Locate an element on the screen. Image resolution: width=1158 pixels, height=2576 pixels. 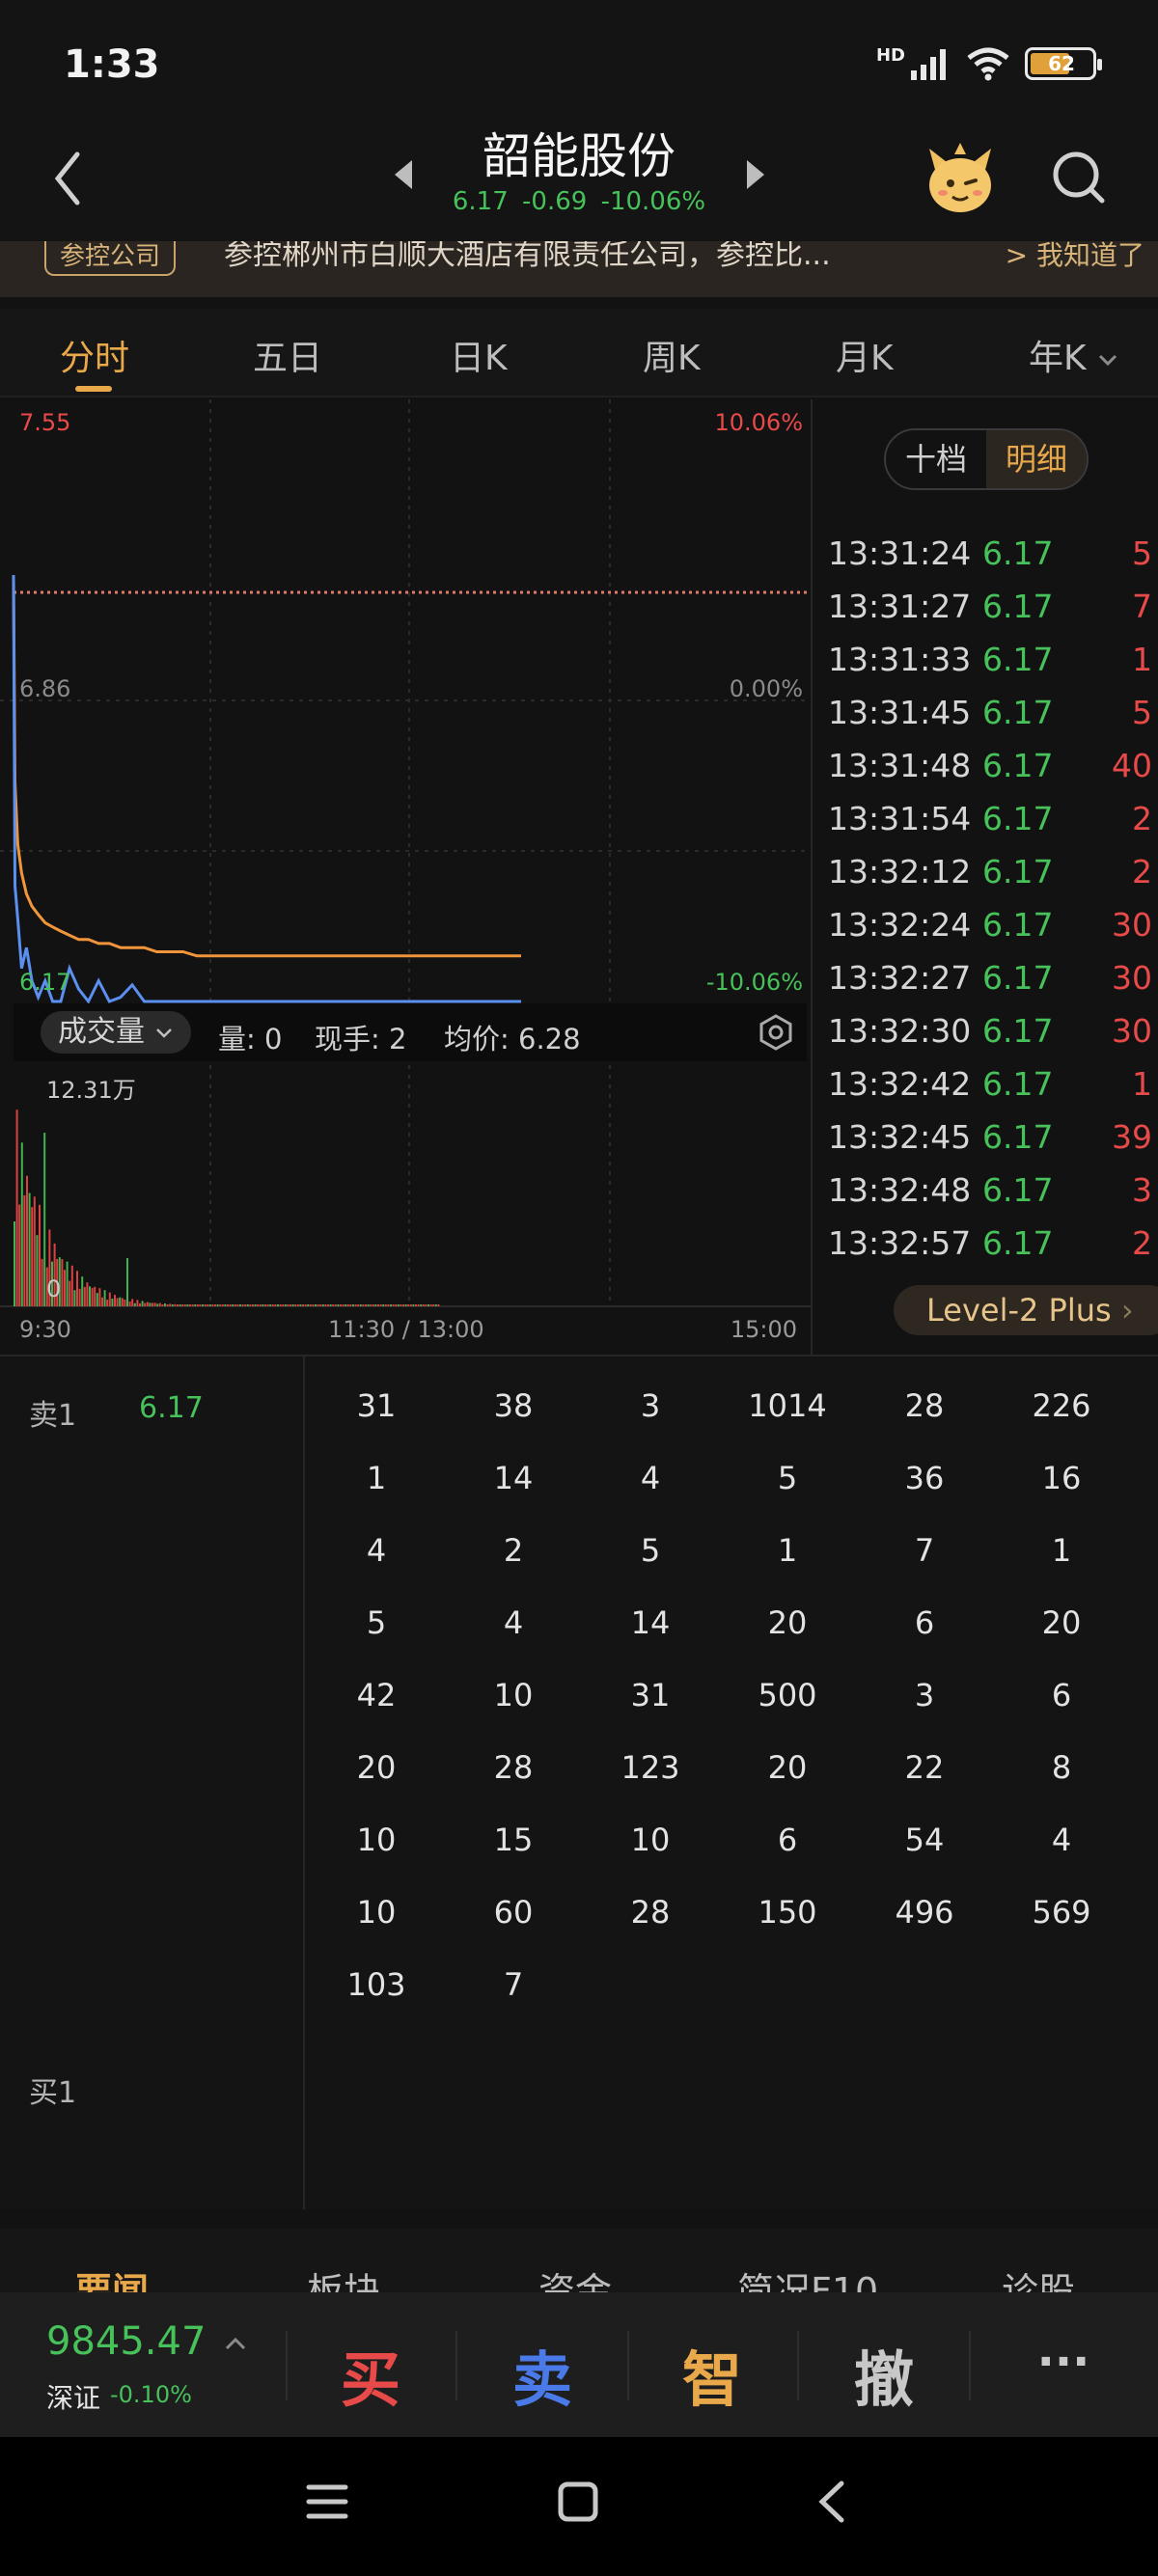
tick-time: 13:32:27 is located at coordinates (900, 978).